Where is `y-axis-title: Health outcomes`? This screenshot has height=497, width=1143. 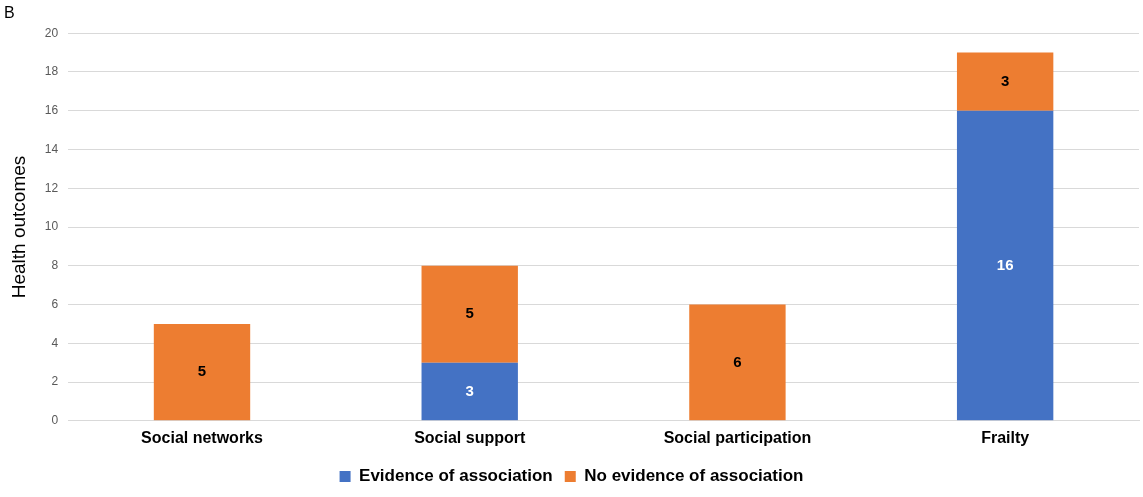
y-axis-title: Health outcomes is located at coordinates (18, 227).